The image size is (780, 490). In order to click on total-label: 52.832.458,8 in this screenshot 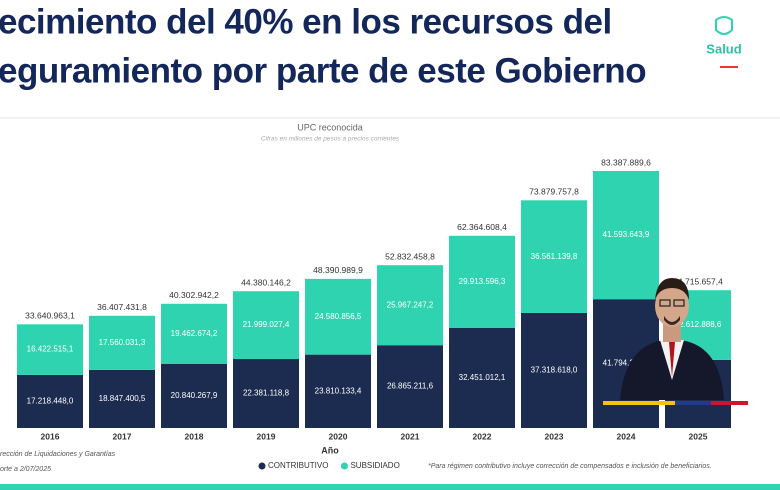, I will do `click(410, 256)`.